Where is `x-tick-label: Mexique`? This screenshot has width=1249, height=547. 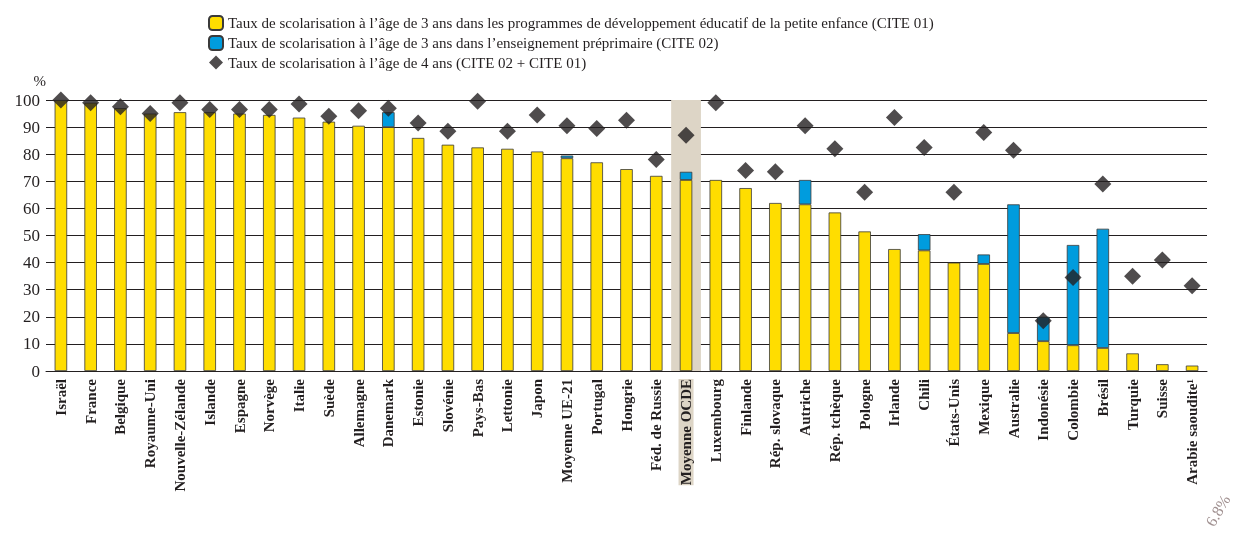
x-tick-label: Mexique is located at coordinates (983, 406).